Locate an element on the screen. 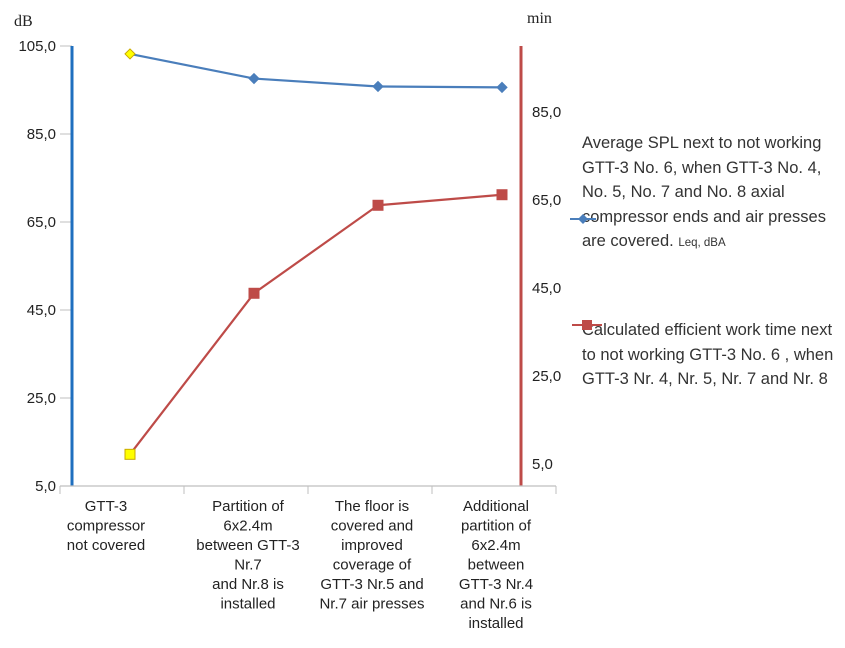 The image size is (845, 648). y-axis-right-unit: min is located at coordinates (539, 18).